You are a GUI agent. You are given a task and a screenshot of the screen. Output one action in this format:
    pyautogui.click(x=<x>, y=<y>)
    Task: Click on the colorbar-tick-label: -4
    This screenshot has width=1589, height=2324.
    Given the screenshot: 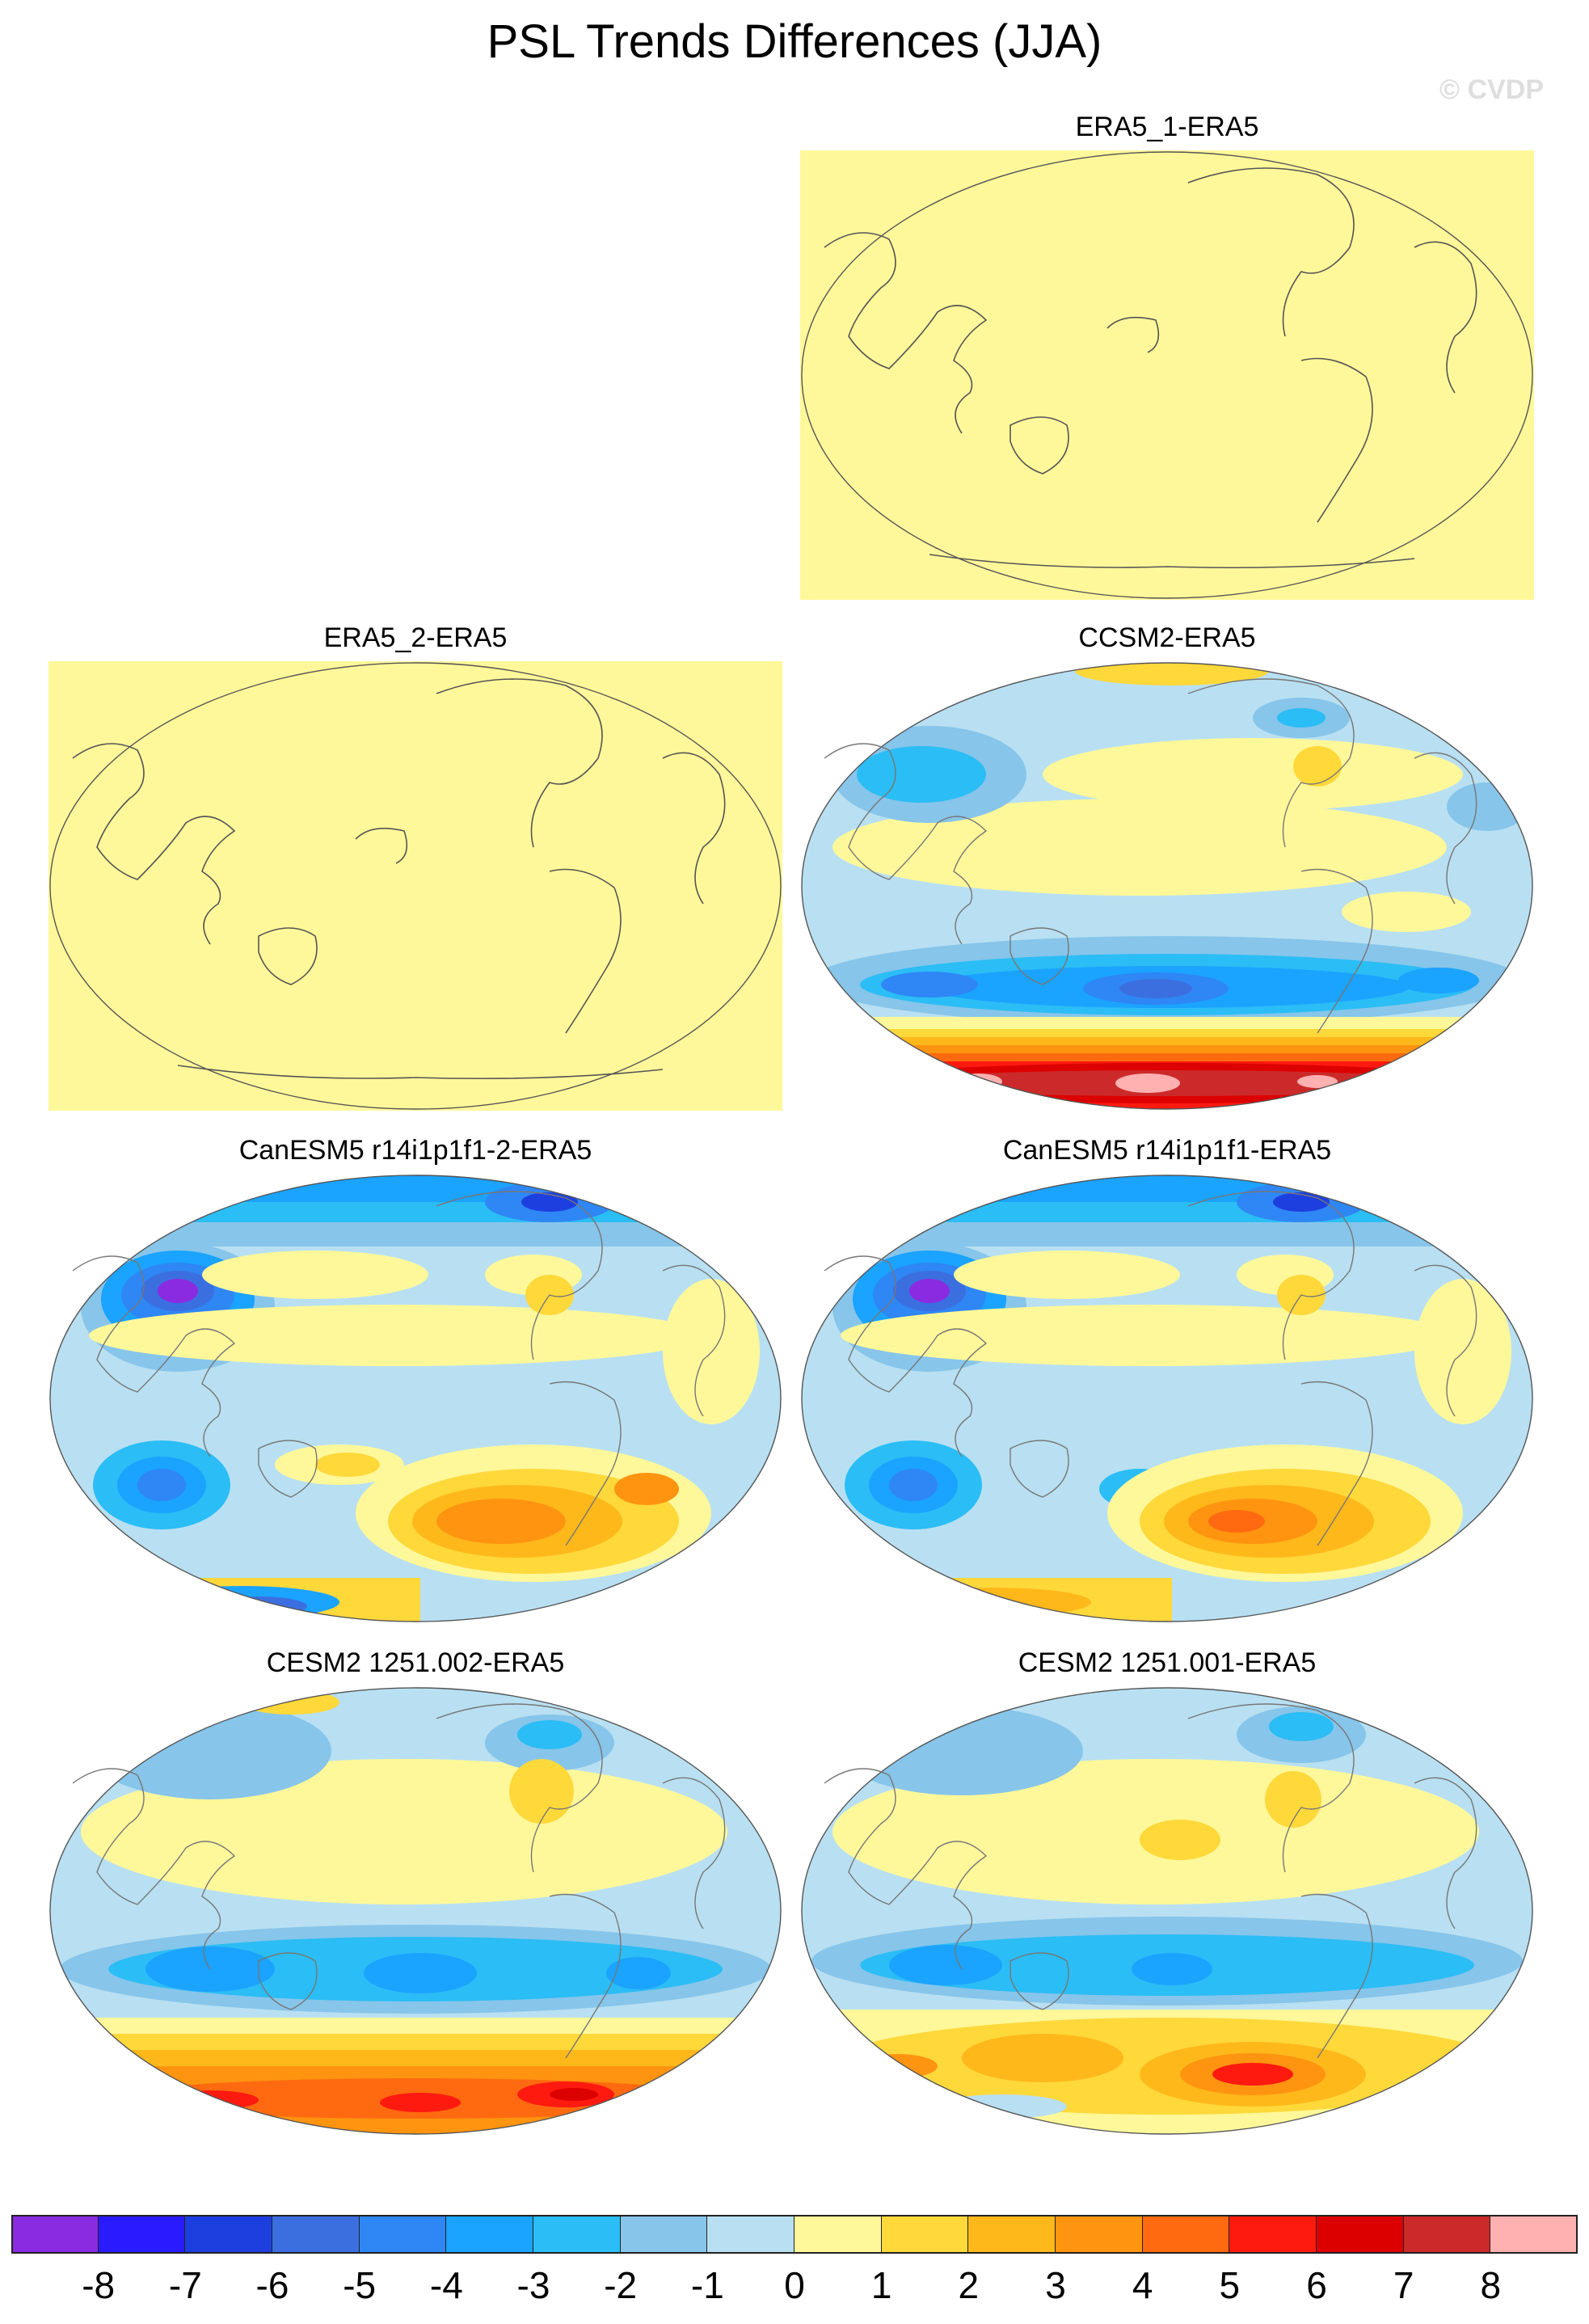 What is the action you would take?
    pyautogui.click(x=446, y=2285)
    